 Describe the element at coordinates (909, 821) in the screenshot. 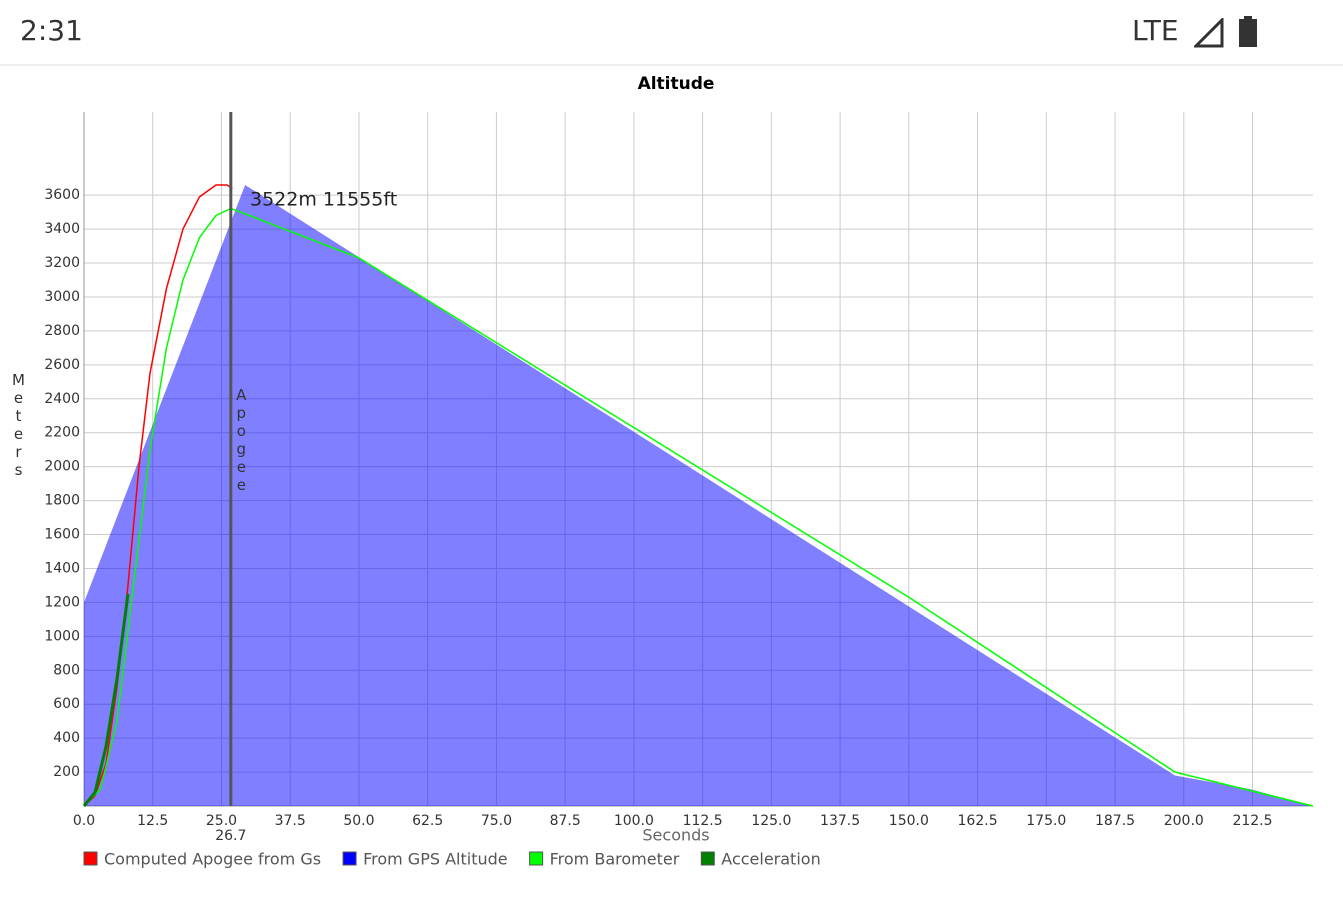

I see `x-tick-label: 150.0` at that location.